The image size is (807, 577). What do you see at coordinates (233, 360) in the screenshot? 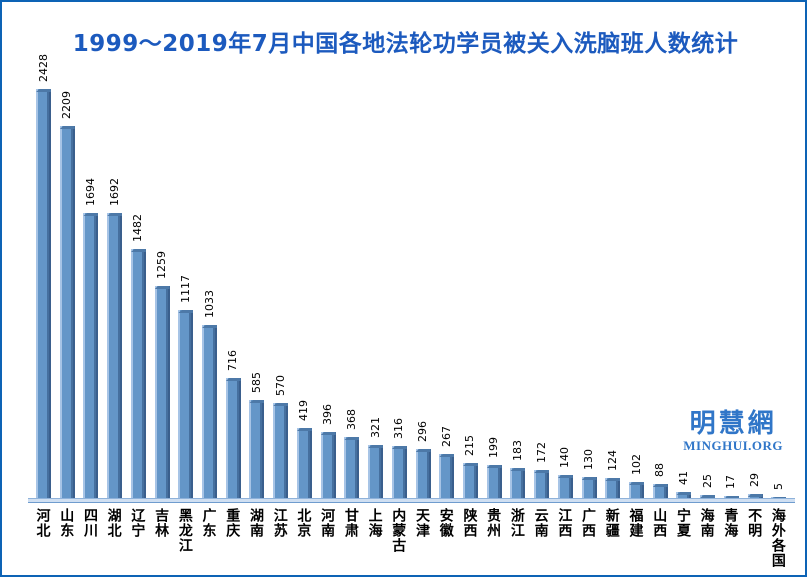
I see `bar-value-label-8: 716` at bounding box center [233, 360].